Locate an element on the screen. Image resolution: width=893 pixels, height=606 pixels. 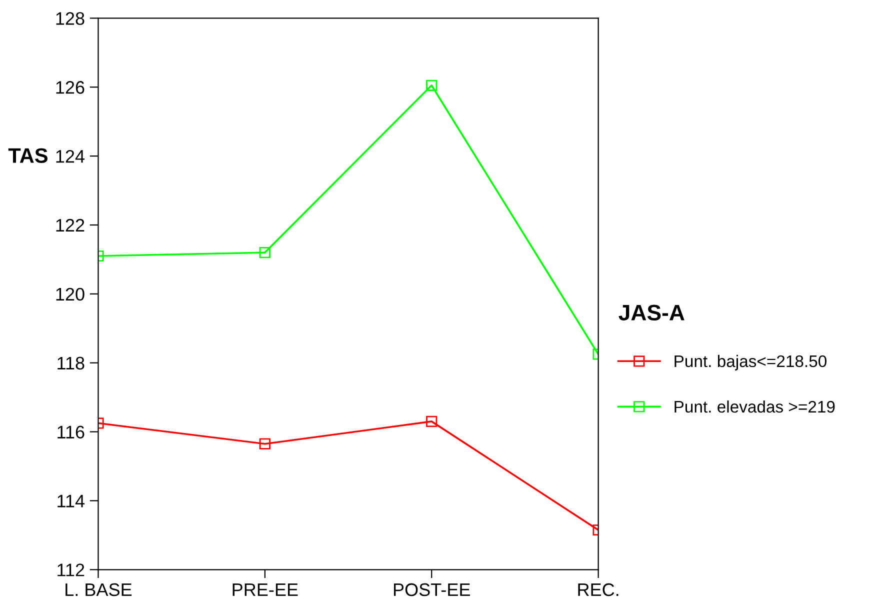
y-tick-label: 112 is located at coordinates (71, 570).